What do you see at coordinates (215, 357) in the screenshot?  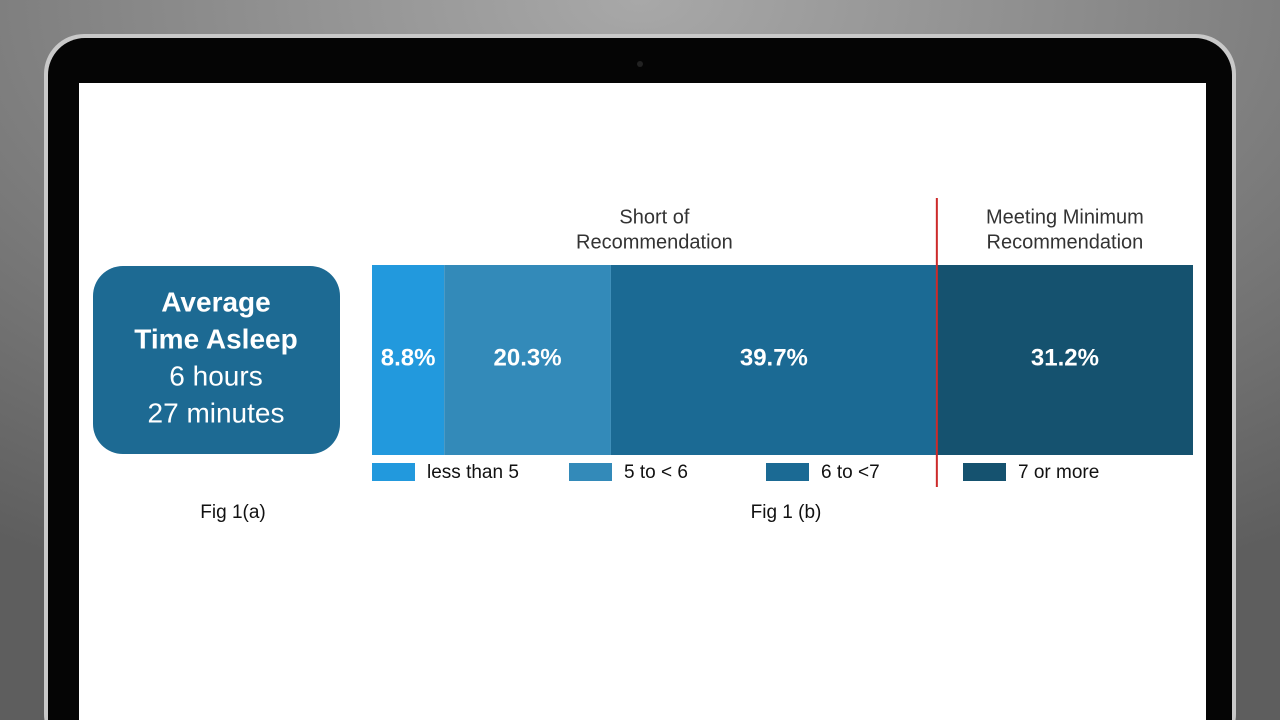 I see `summary-text: Average Time Asleep 6 hours 27 minutes` at bounding box center [215, 357].